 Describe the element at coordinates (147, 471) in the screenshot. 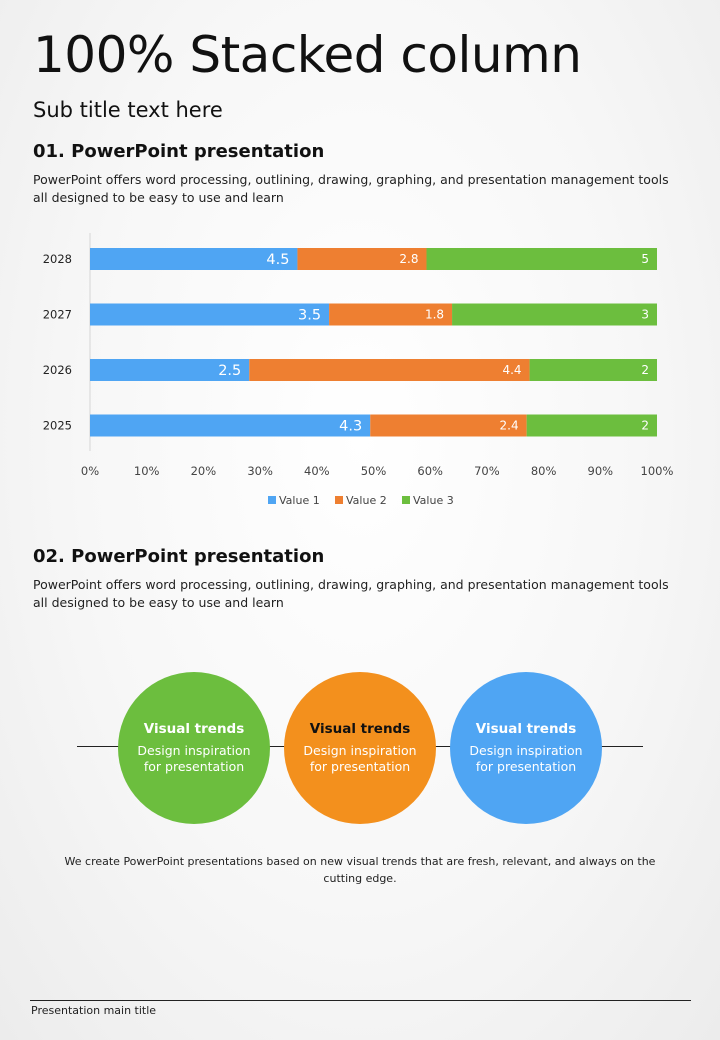

I see `x-tick-label-10: 10%` at that location.